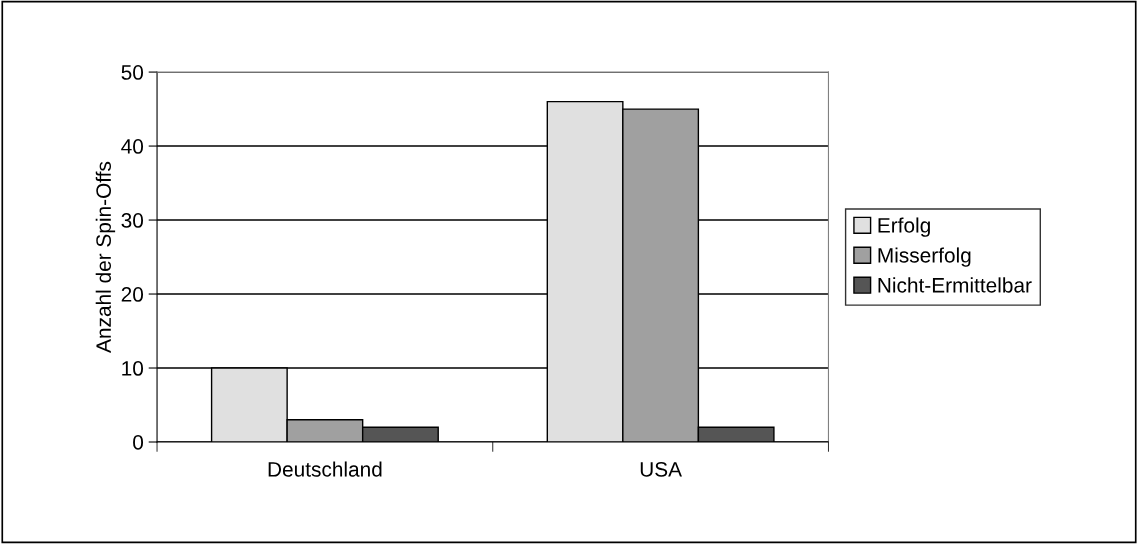 This screenshot has height=544, width=1138. What do you see at coordinates (138, 442) in the screenshot?
I see `y-tick-label: 0` at bounding box center [138, 442].